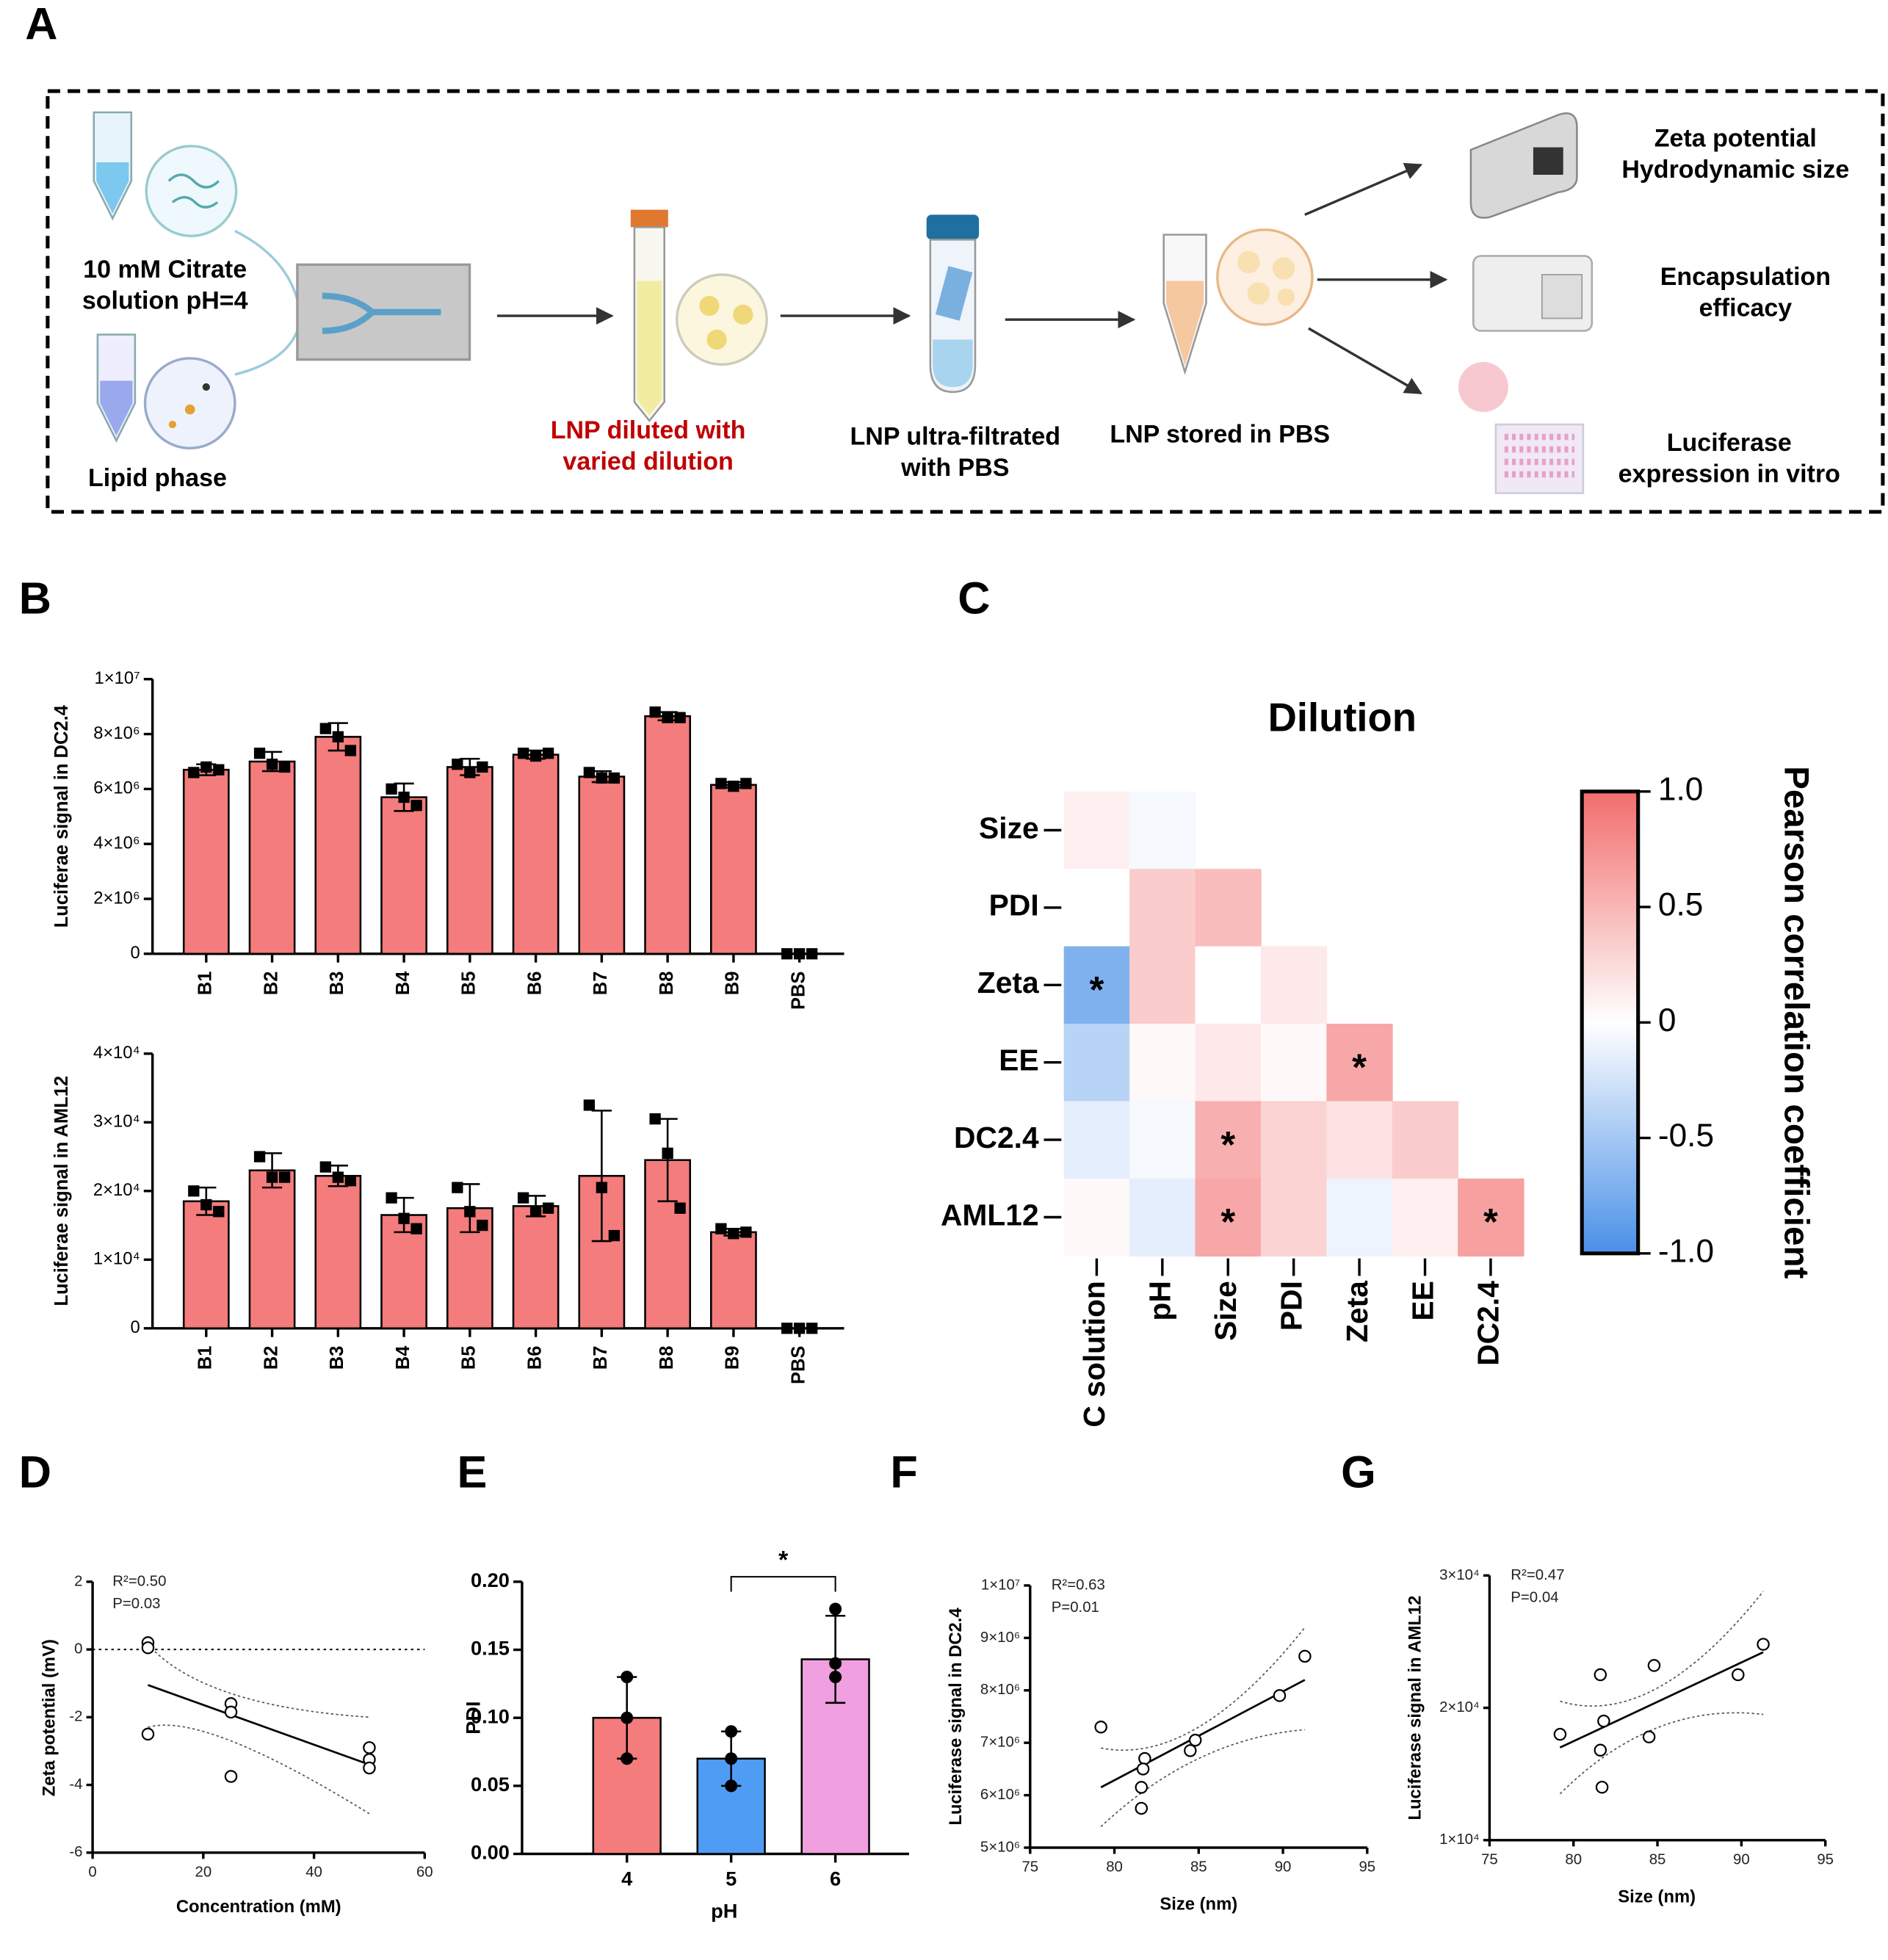 Image resolution: width=1888 pixels, height=1960 pixels. Describe the element at coordinates (1358, 1472) in the screenshot. I see `panel-label: G` at that location.